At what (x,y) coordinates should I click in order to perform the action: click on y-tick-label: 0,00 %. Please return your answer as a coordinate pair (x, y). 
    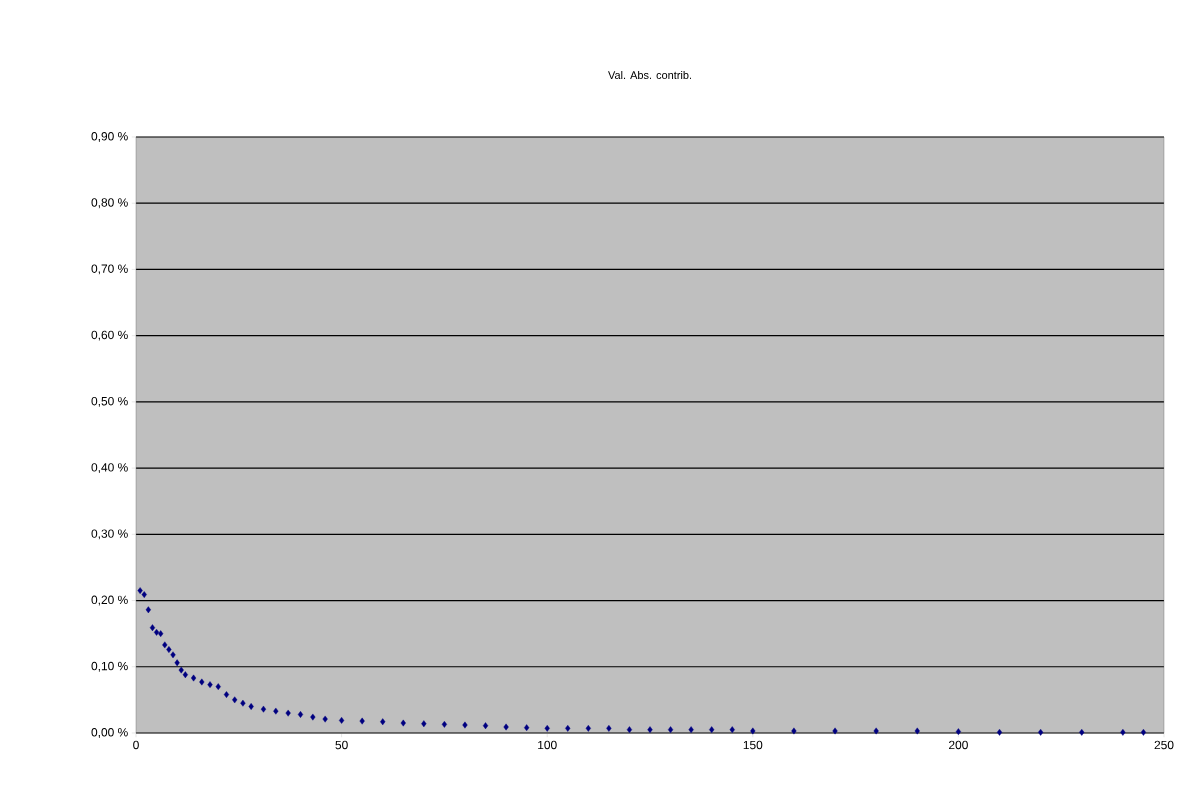
    Looking at the image, I should click on (109, 733).